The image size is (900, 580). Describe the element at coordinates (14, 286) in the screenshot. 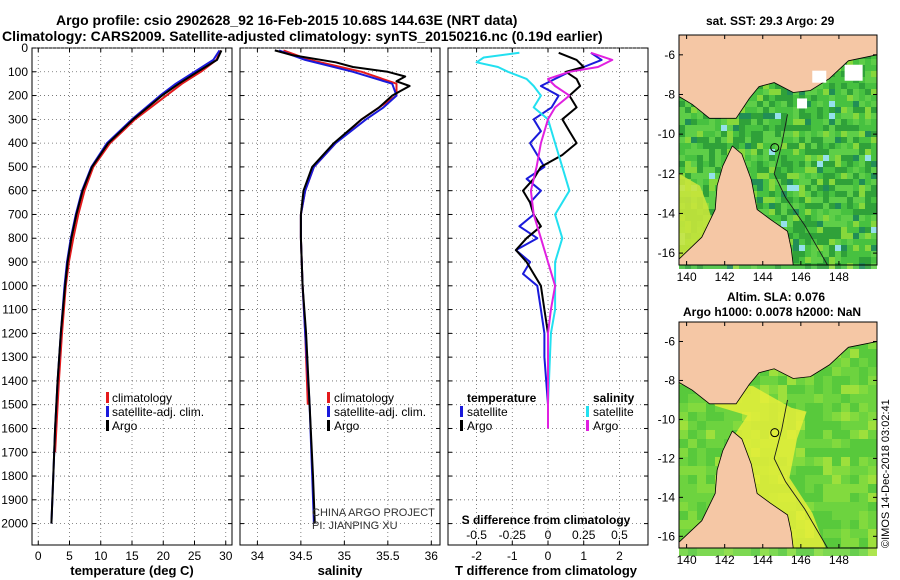

I see `depth-tick-label: 1000` at that location.